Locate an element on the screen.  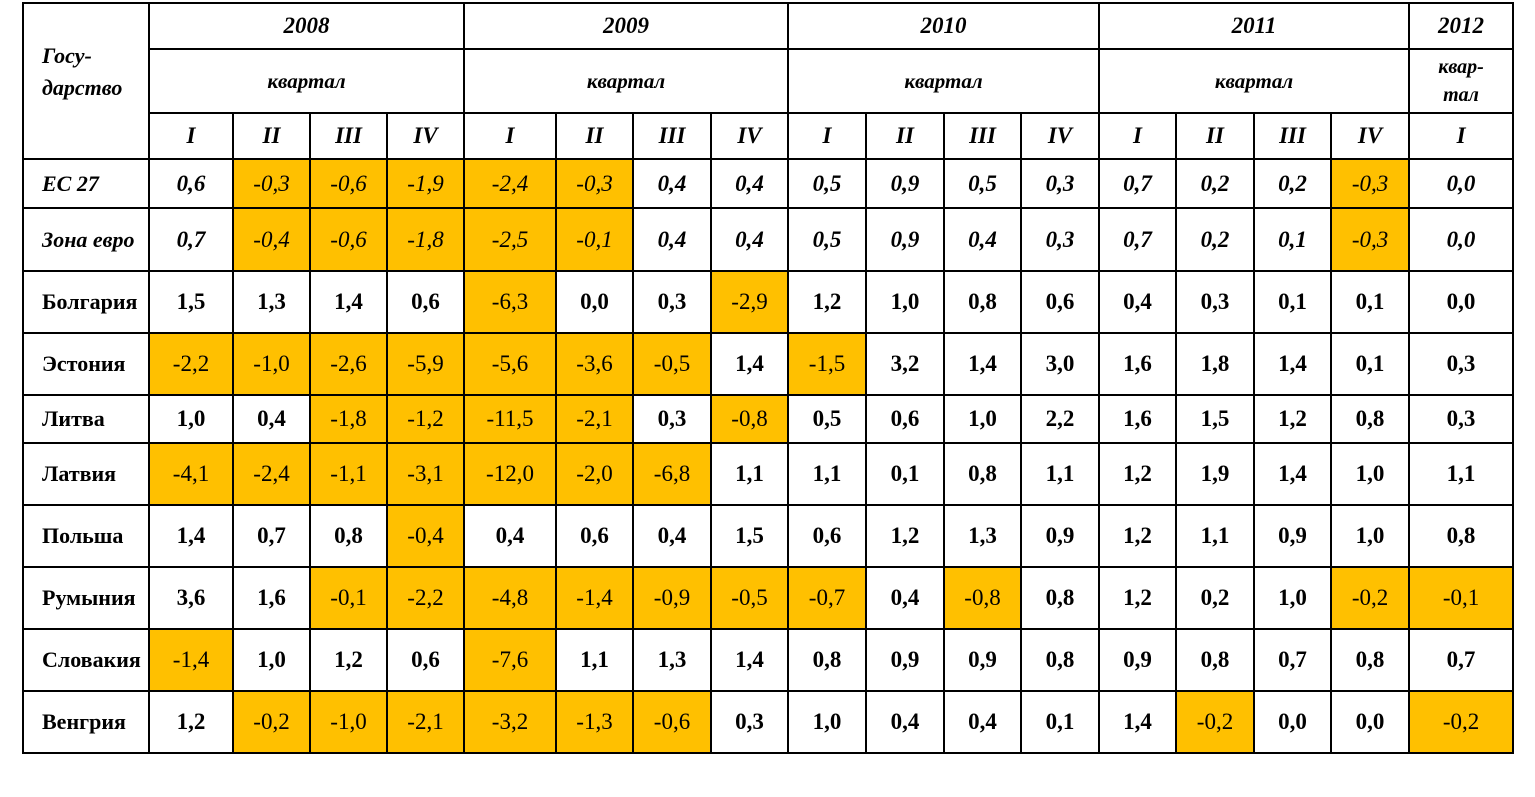
value-cell-negative: -5,9 is located at coordinates (425, 364).